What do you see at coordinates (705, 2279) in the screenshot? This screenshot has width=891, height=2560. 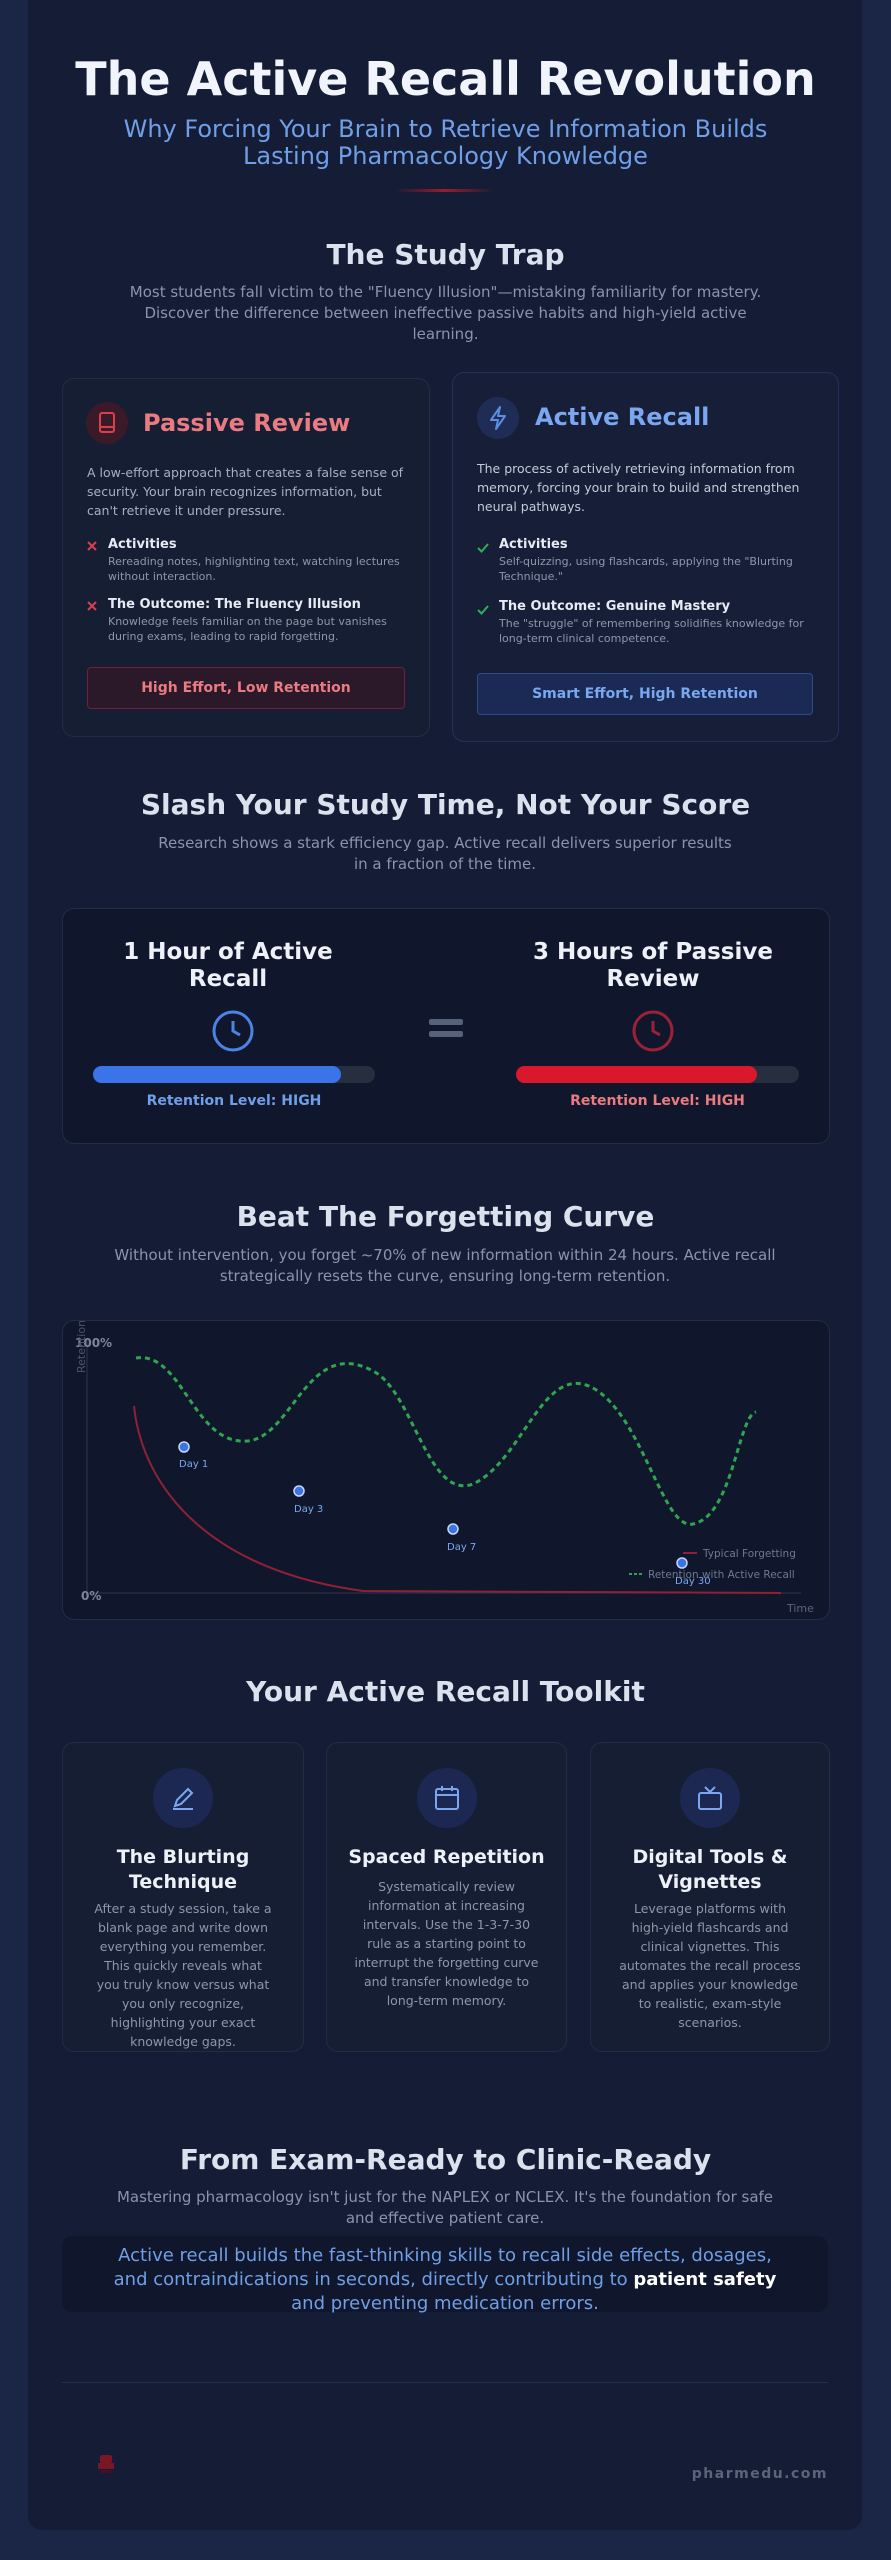 I see `quote-highlight: patient safety` at bounding box center [705, 2279].